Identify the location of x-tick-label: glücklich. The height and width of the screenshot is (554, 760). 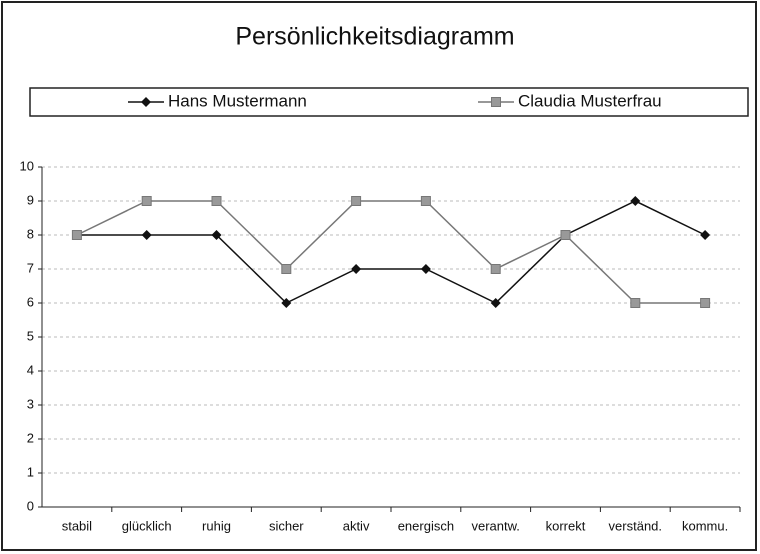
(147, 525).